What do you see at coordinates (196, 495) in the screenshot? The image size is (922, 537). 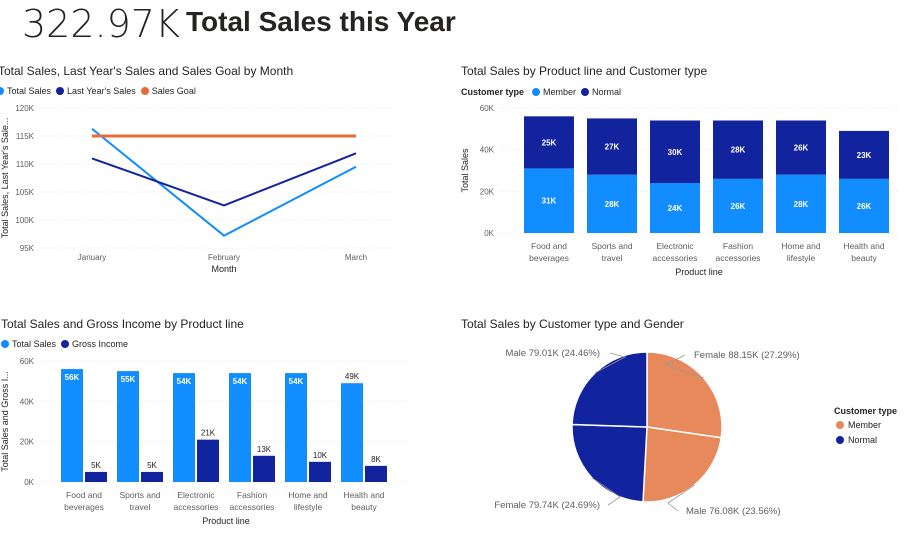 I see `x-tick-label: Electronic` at bounding box center [196, 495].